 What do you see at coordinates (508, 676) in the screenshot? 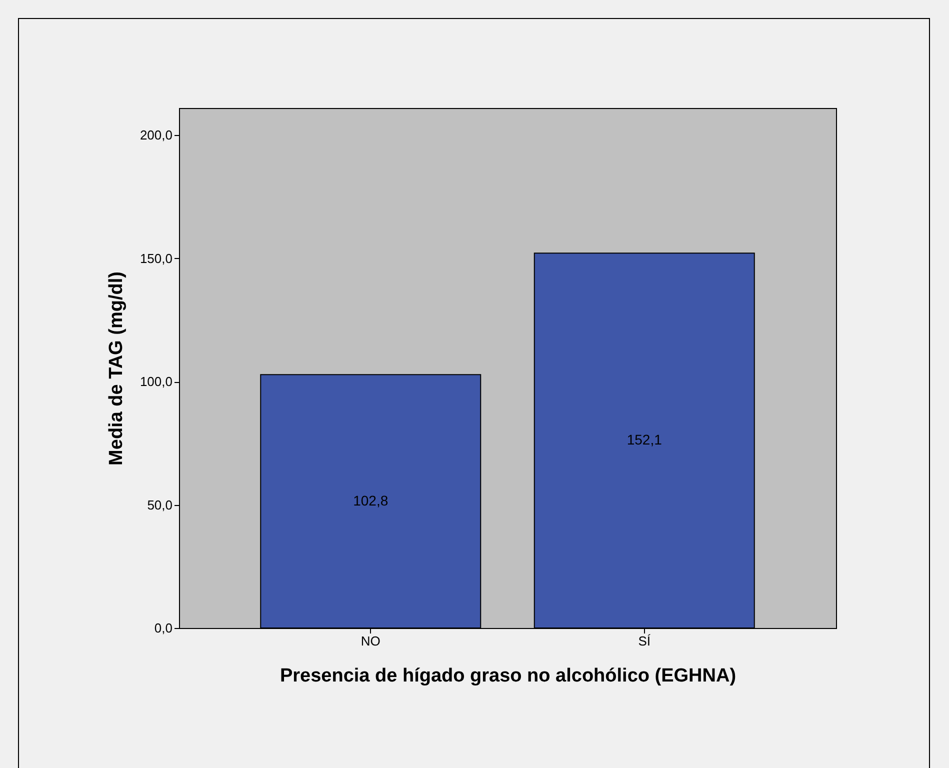
I see `x-axis-title: Presencia de hígado graso no alcohólico (EGHNA)` at bounding box center [508, 676].